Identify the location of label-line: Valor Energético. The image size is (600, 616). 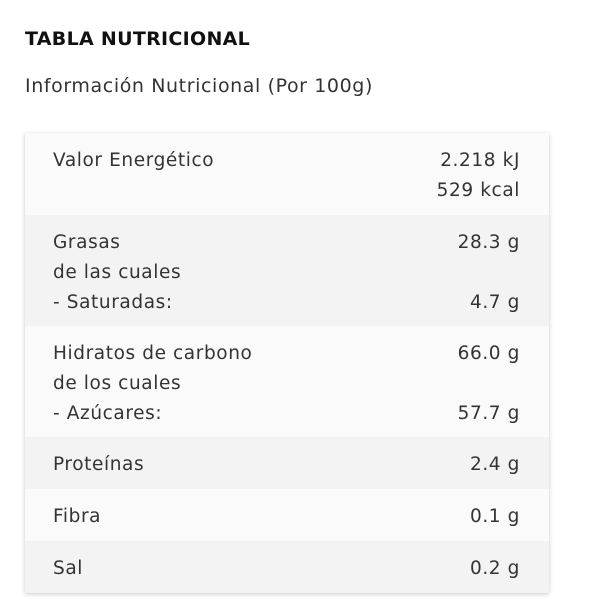
(134, 160).